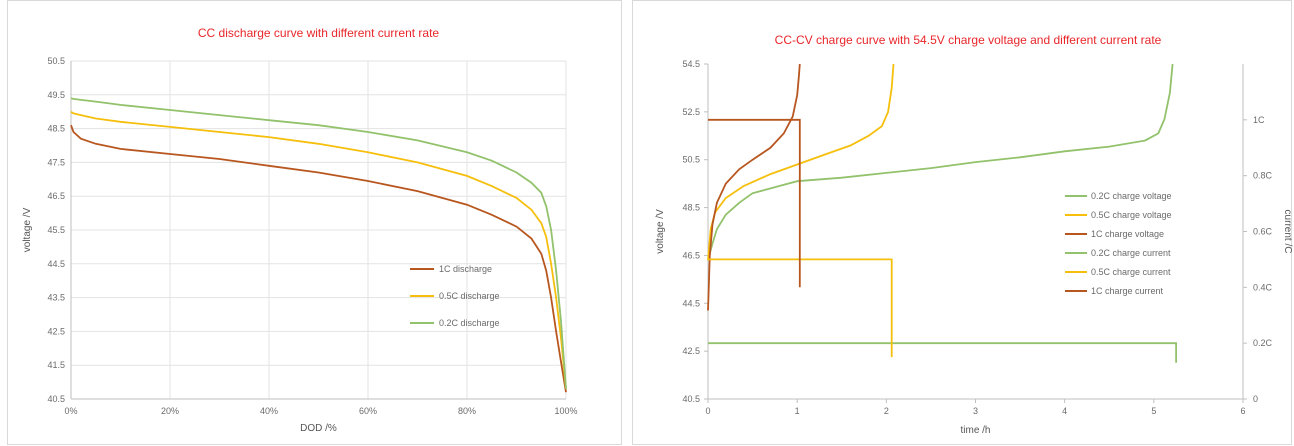  Describe the element at coordinates (1263, 287) in the screenshot. I see `y2-tick-label: 0.4C` at that location.